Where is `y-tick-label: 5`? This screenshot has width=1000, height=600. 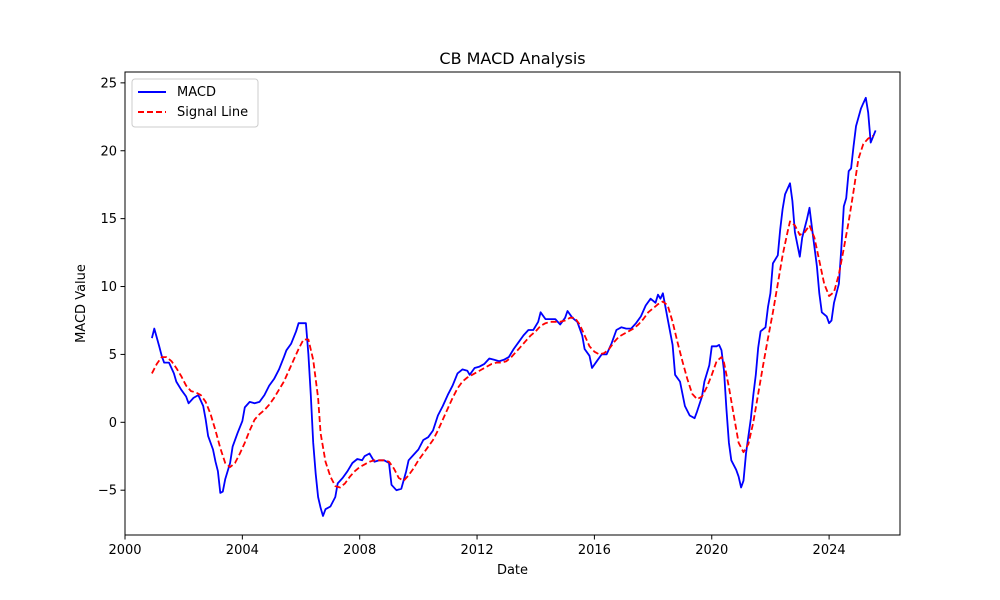 y-tick-label: 5 is located at coordinates (113, 355).